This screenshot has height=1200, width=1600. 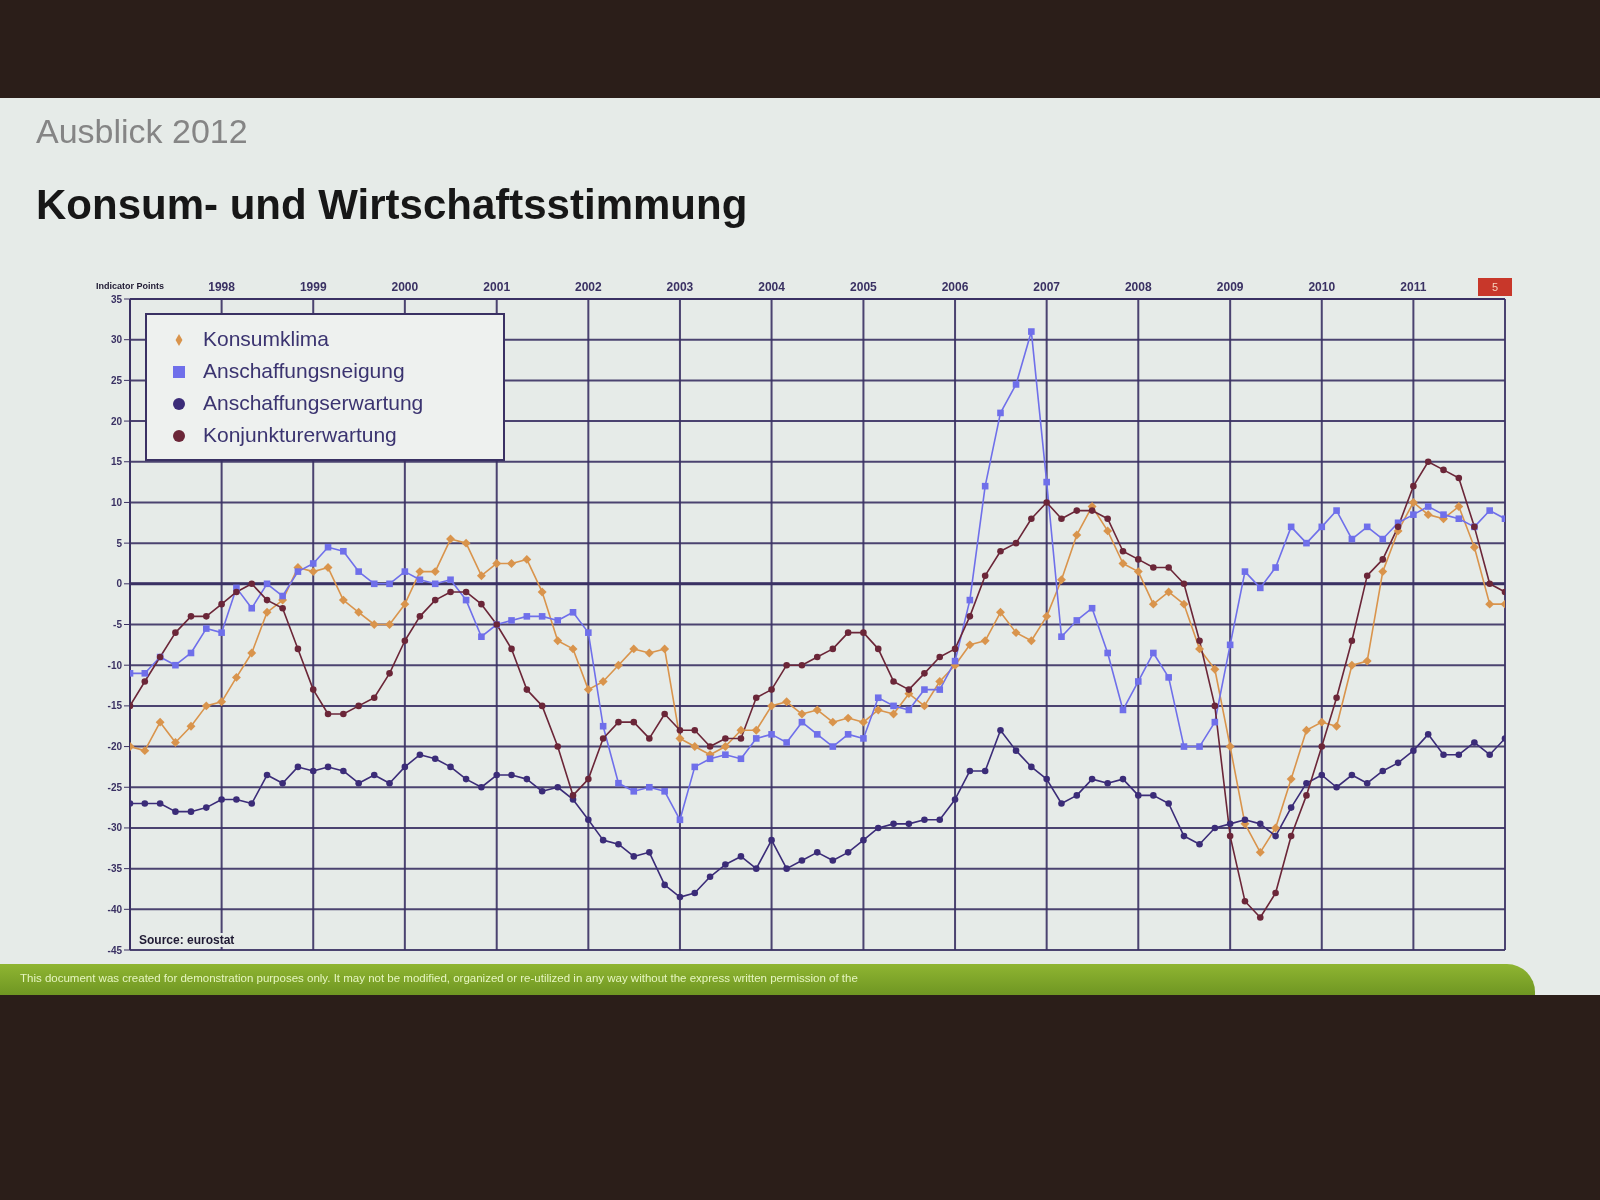 I want to click on text: This document was created for demonstration purposes only. It may not be modified, organized or re-utilized in any way without the express written permission of the, so click(x=439, y=978).